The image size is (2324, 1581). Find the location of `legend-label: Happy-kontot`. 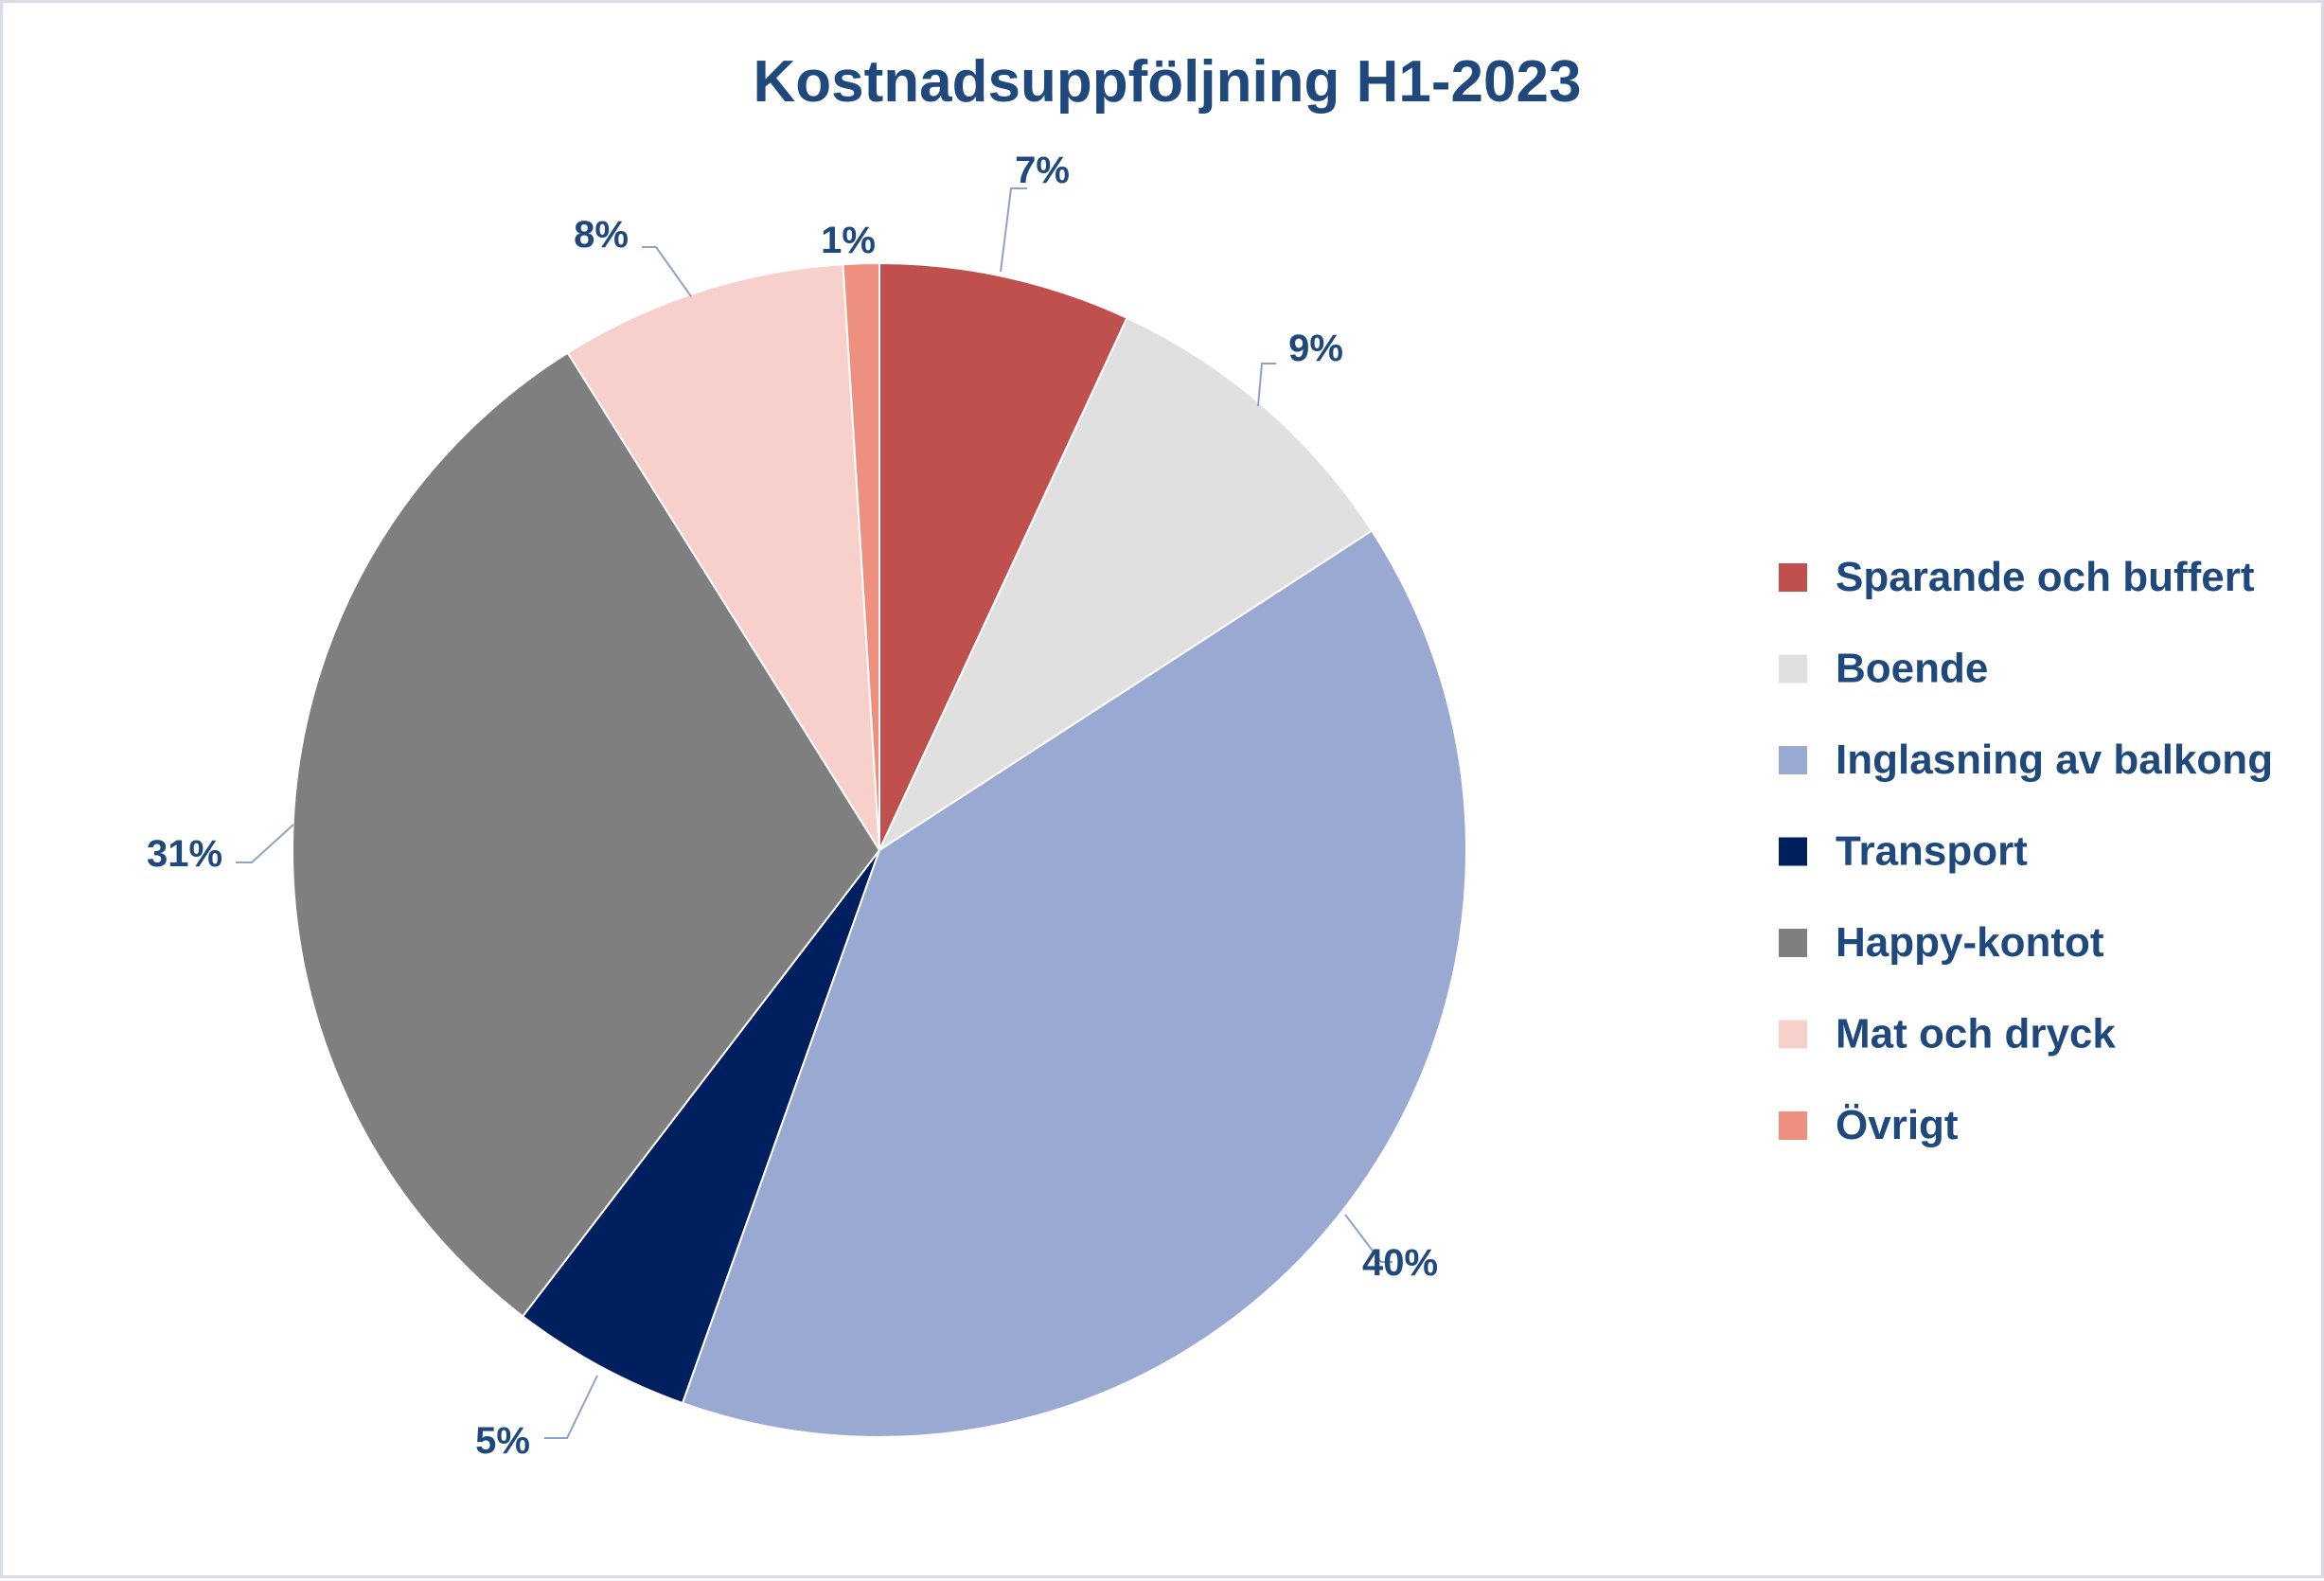

legend-label: Happy-kontot is located at coordinates (1970, 943).